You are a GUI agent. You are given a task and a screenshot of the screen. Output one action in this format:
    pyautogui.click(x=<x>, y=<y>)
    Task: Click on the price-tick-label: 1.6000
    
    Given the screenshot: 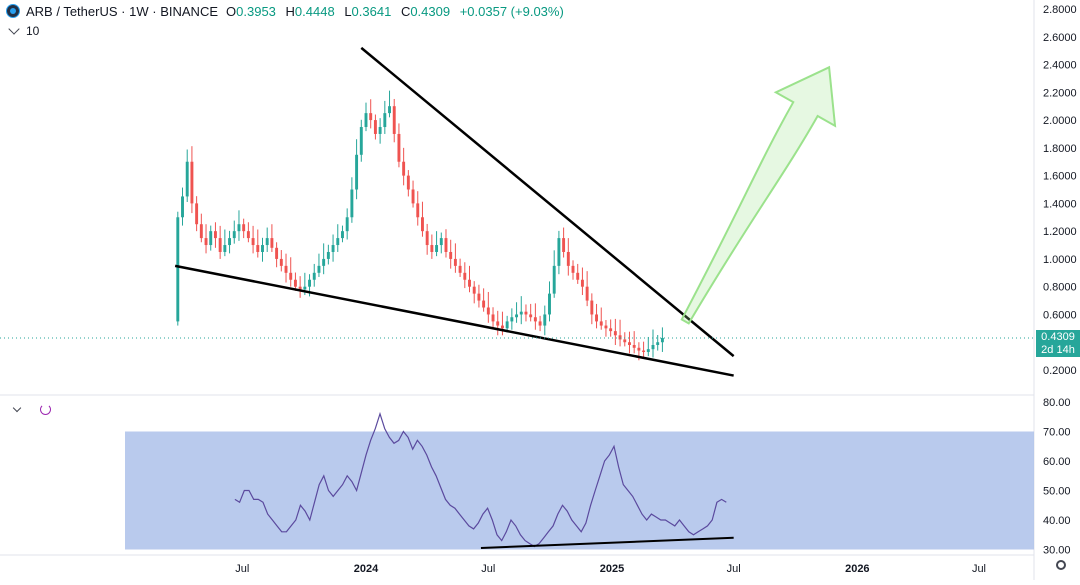 What is the action you would take?
    pyautogui.click(x=1060, y=177)
    